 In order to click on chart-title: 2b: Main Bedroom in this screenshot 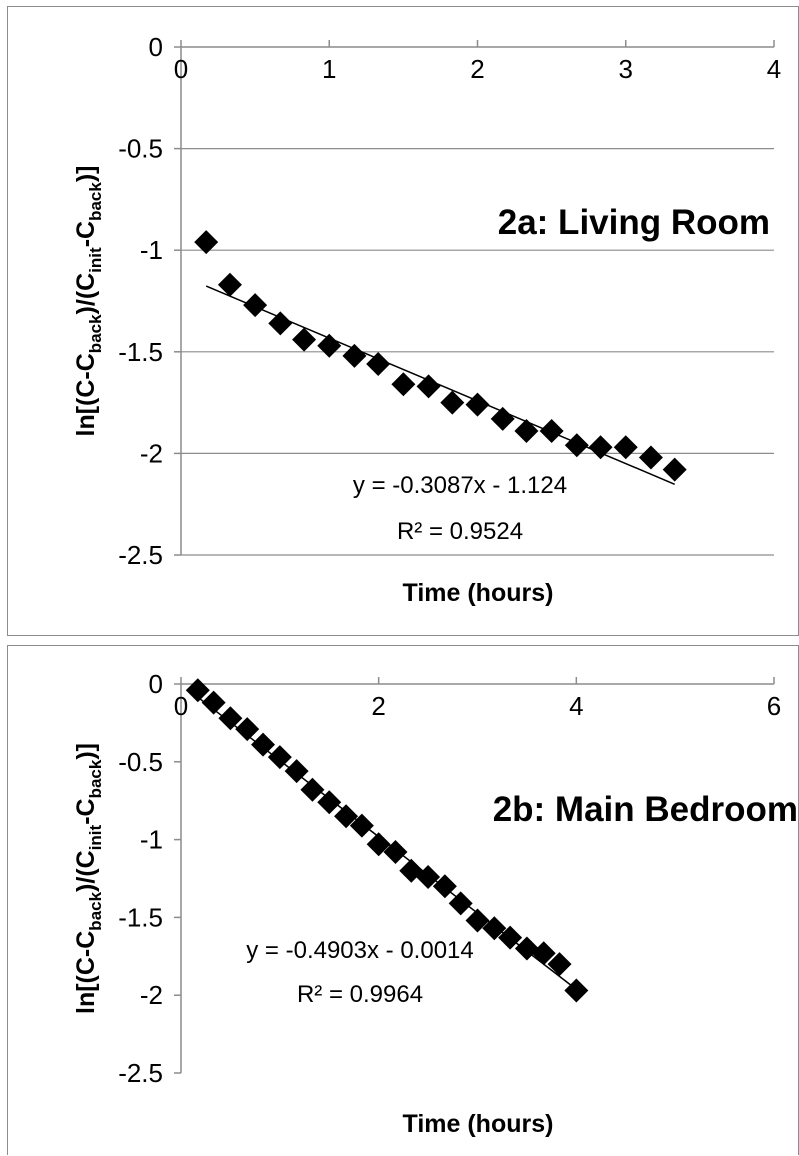, I will do `click(645, 809)`.